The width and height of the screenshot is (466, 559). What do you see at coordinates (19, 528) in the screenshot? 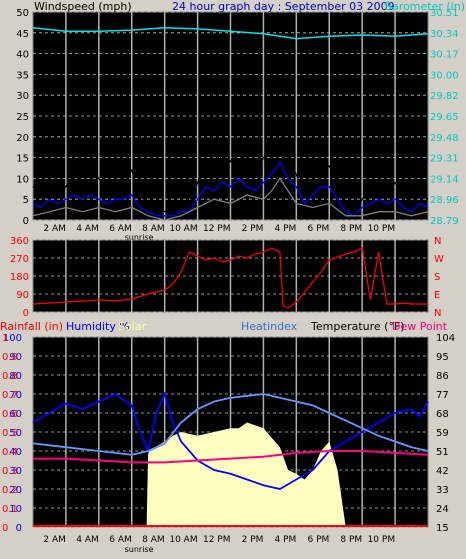
I see `humidity-tick-0: 0` at bounding box center [19, 528].